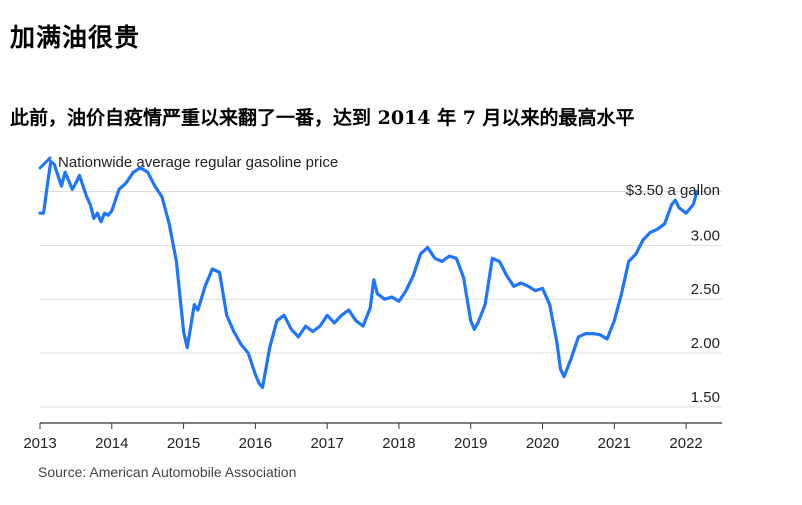  I want to click on subheadline: 此前，油价自疫情严重以来翻了一番，达到 2014 年 7 月以来的最高水平, so click(322, 118).